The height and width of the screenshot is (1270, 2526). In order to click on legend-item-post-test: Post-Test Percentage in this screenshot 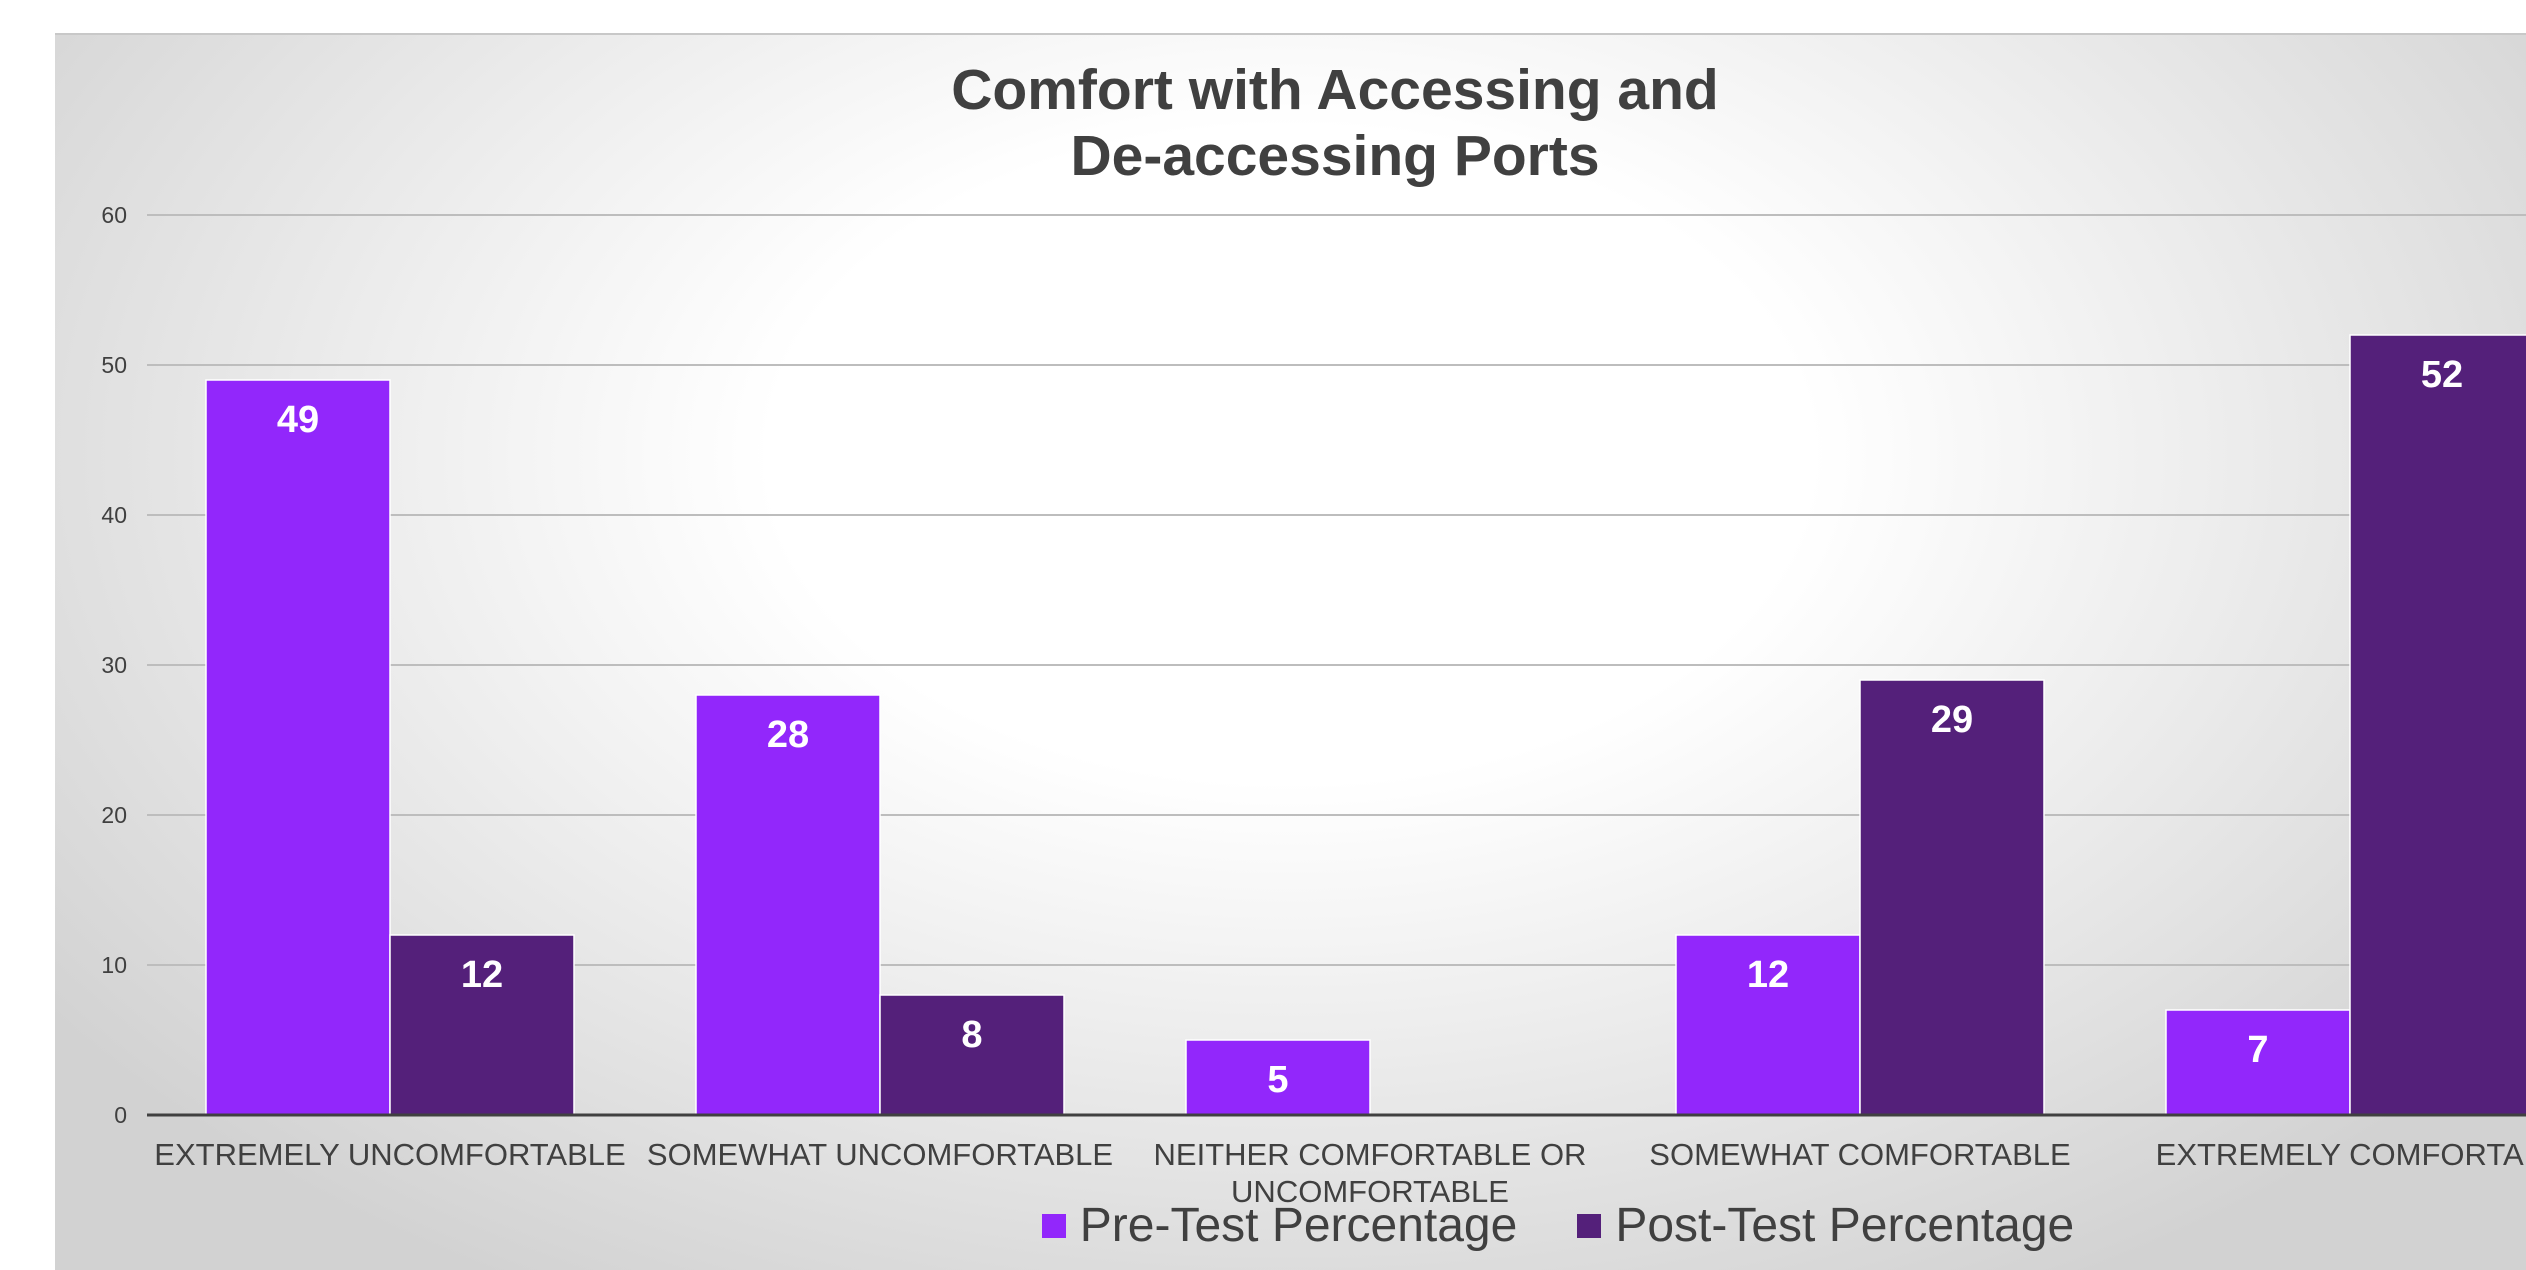, I will do `click(1825, 1225)`.